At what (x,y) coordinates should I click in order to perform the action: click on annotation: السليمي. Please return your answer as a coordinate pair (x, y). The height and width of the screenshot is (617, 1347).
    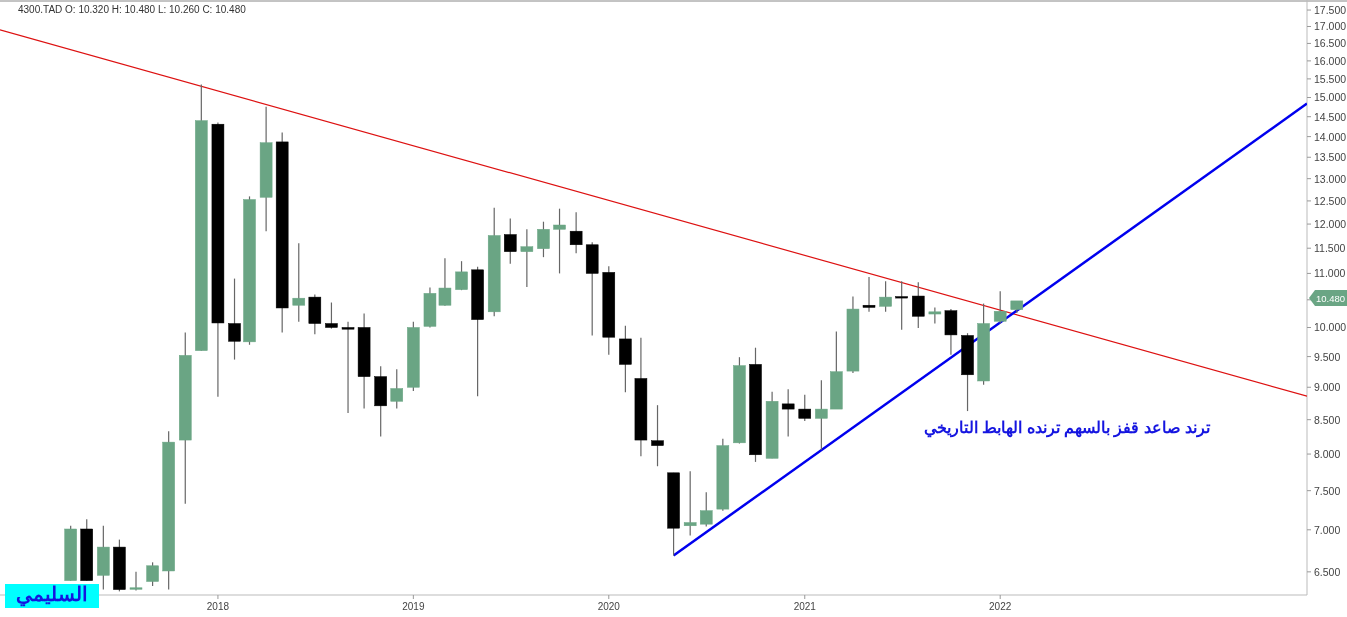
    Looking at the image, I should click on (52, 595).